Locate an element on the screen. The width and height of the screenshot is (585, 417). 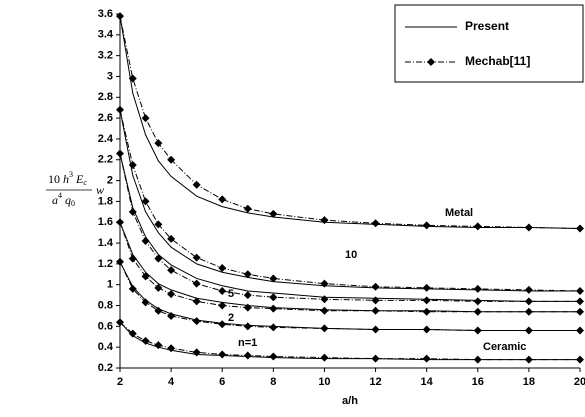
curve-label: n=1 is located at coordinates (247, 343).